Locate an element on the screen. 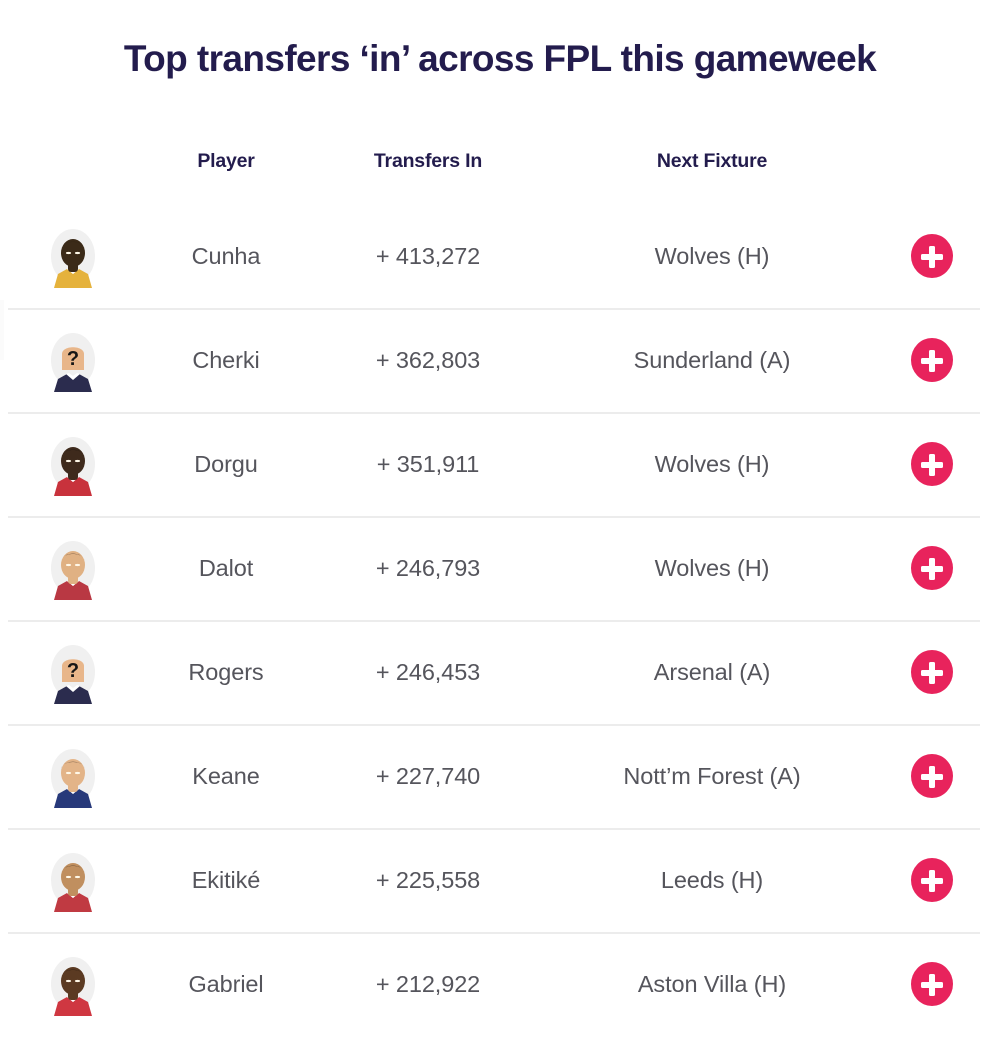  player-photo-placeholder-cherki: ? is located at coordinates (73, 362).